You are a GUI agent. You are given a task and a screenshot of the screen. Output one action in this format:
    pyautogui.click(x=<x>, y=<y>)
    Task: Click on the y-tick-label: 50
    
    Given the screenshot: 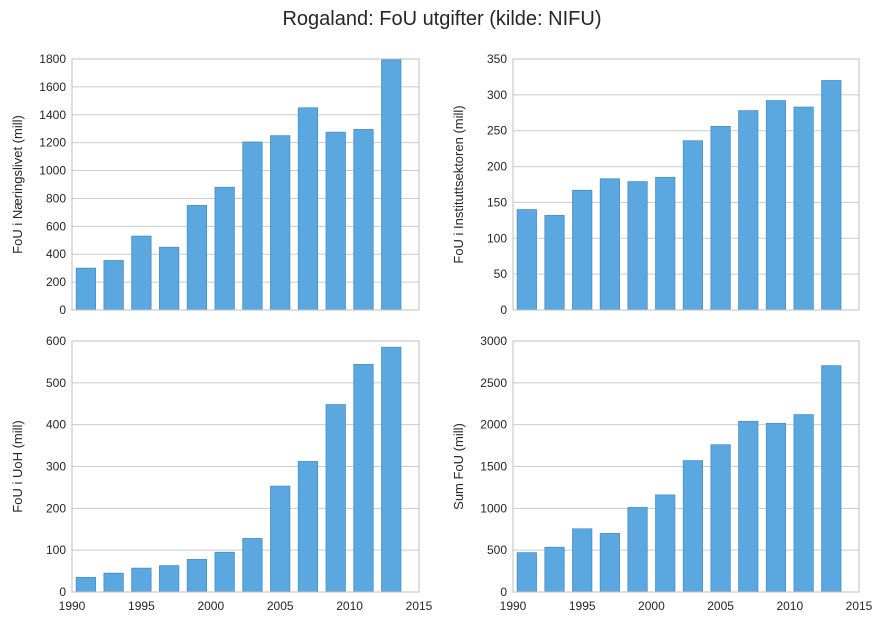 What is the action you would take?
    pyautogui.click(x=501, y=274)
    